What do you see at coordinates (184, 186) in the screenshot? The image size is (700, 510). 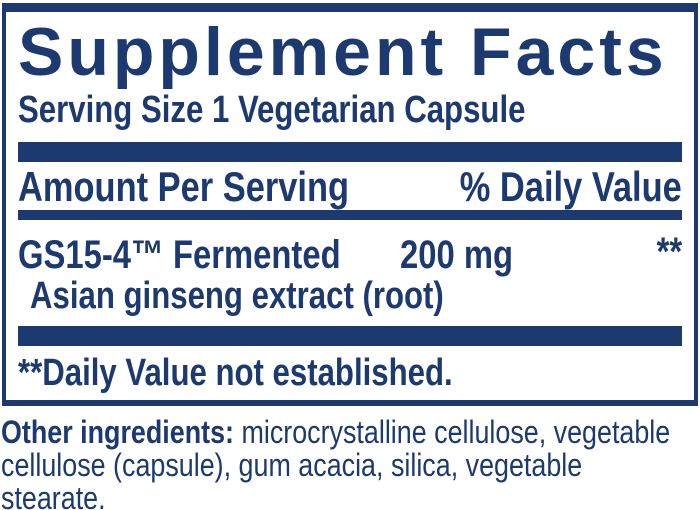 I see `amount-per-serving-header: Amount Per Serving` at bounding box center [184, 186].